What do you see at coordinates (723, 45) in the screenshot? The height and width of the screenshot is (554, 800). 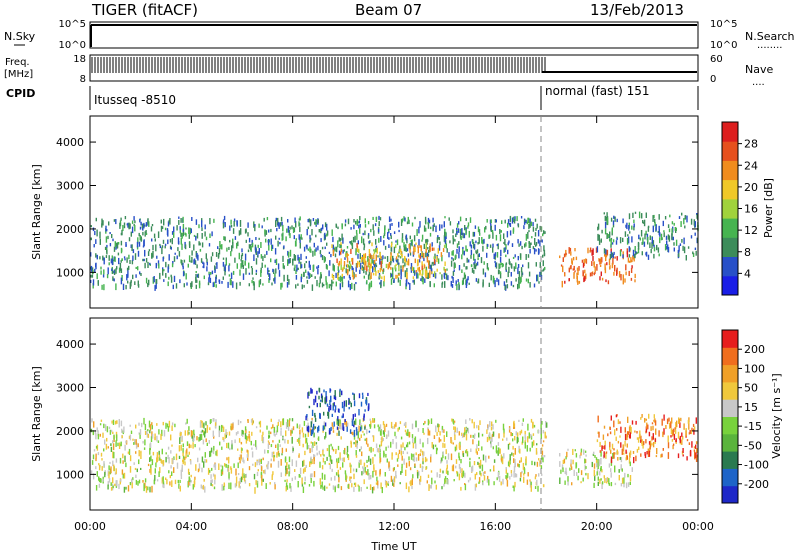 I see `sky-right-tick-bottom: 10^0` at bounding box center [723, 45].